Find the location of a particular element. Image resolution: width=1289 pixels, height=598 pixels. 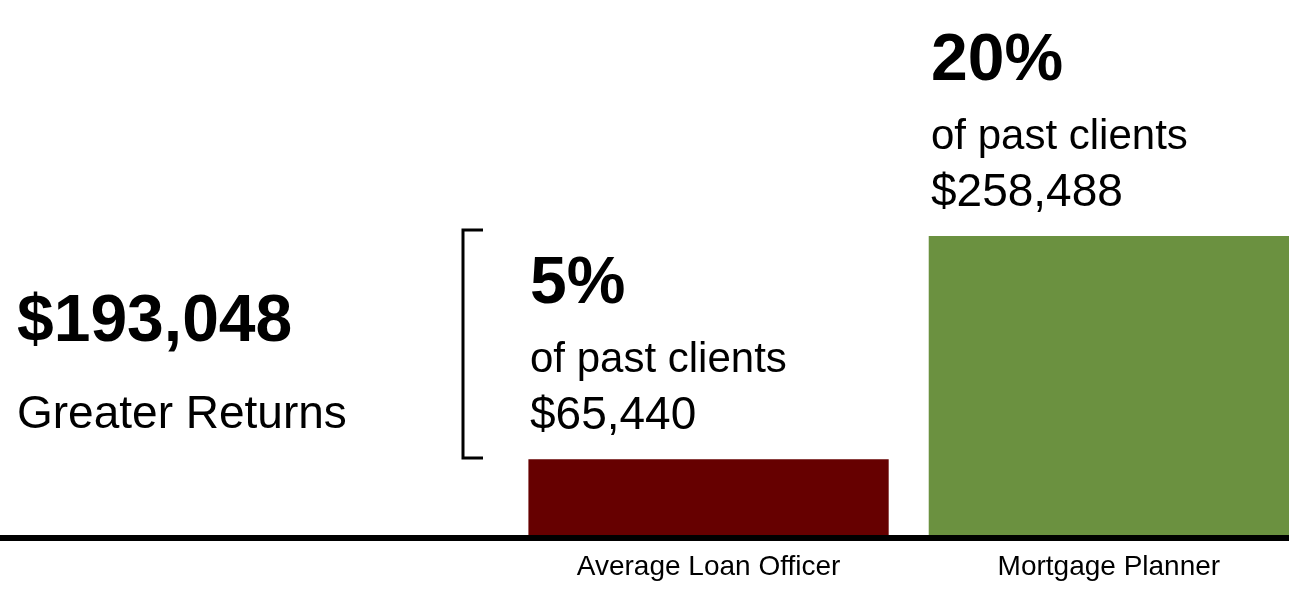

data-label: $65,440 is located at coordinates (613, 413).